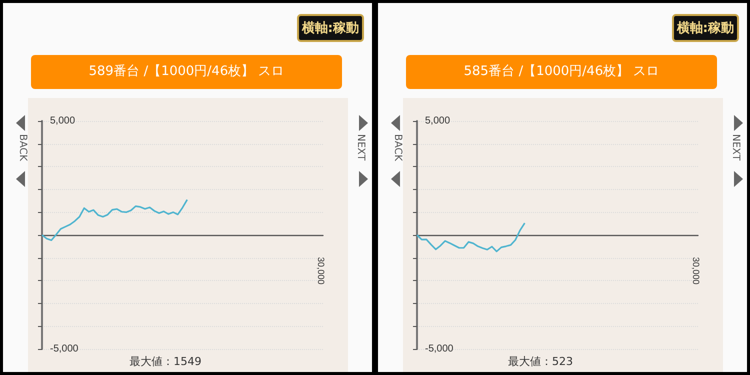 This screenshot has width=750, height=375. I want to click on text: 最大値：1549, so click(165, 361).